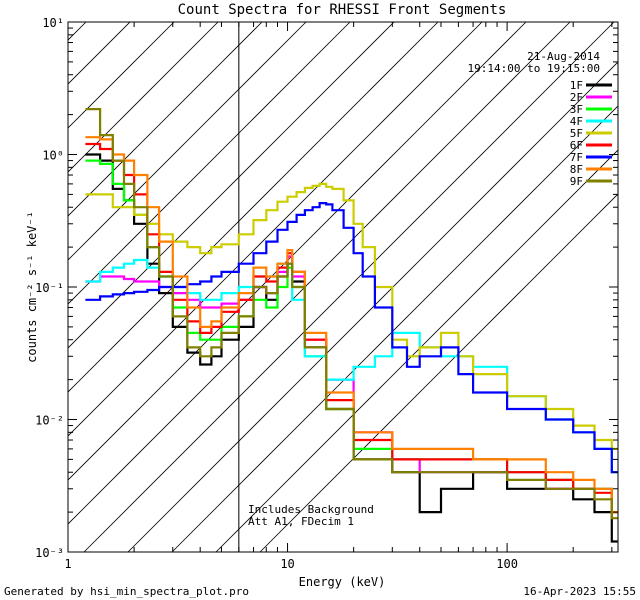  Describe the element at coordinates (576, 133) in the screenshot. I see `legend-label-5F: 5F` at that location.